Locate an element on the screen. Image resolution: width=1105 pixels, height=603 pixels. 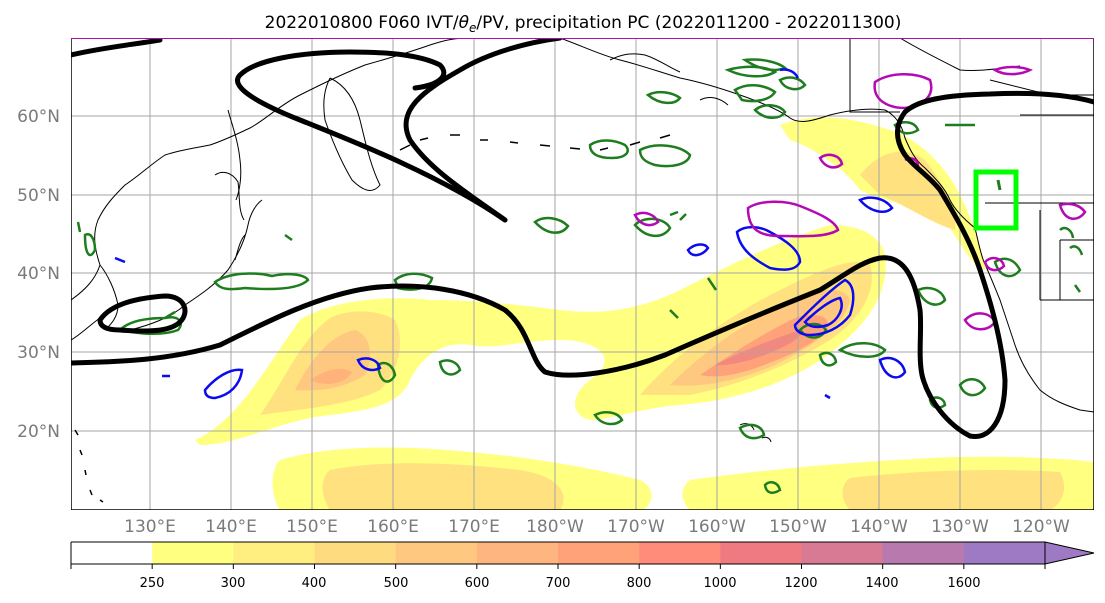
colorbar-tick-label: 800 is located at coordinates (639, 583).